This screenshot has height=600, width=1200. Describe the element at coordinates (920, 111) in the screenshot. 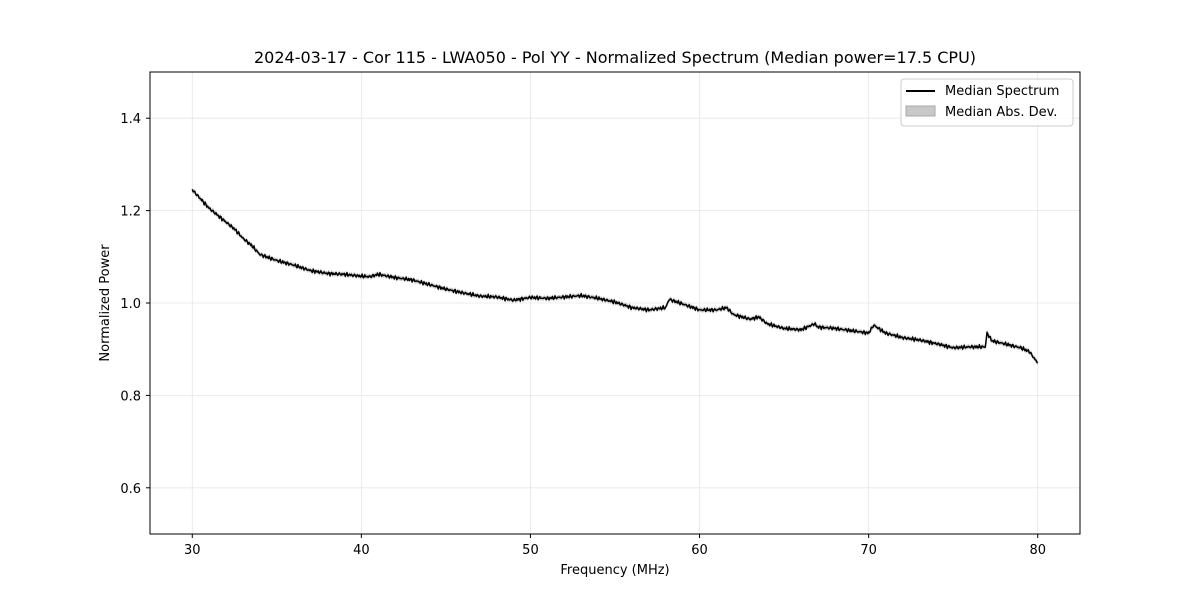

I see `legend-band-swatch` at that location.